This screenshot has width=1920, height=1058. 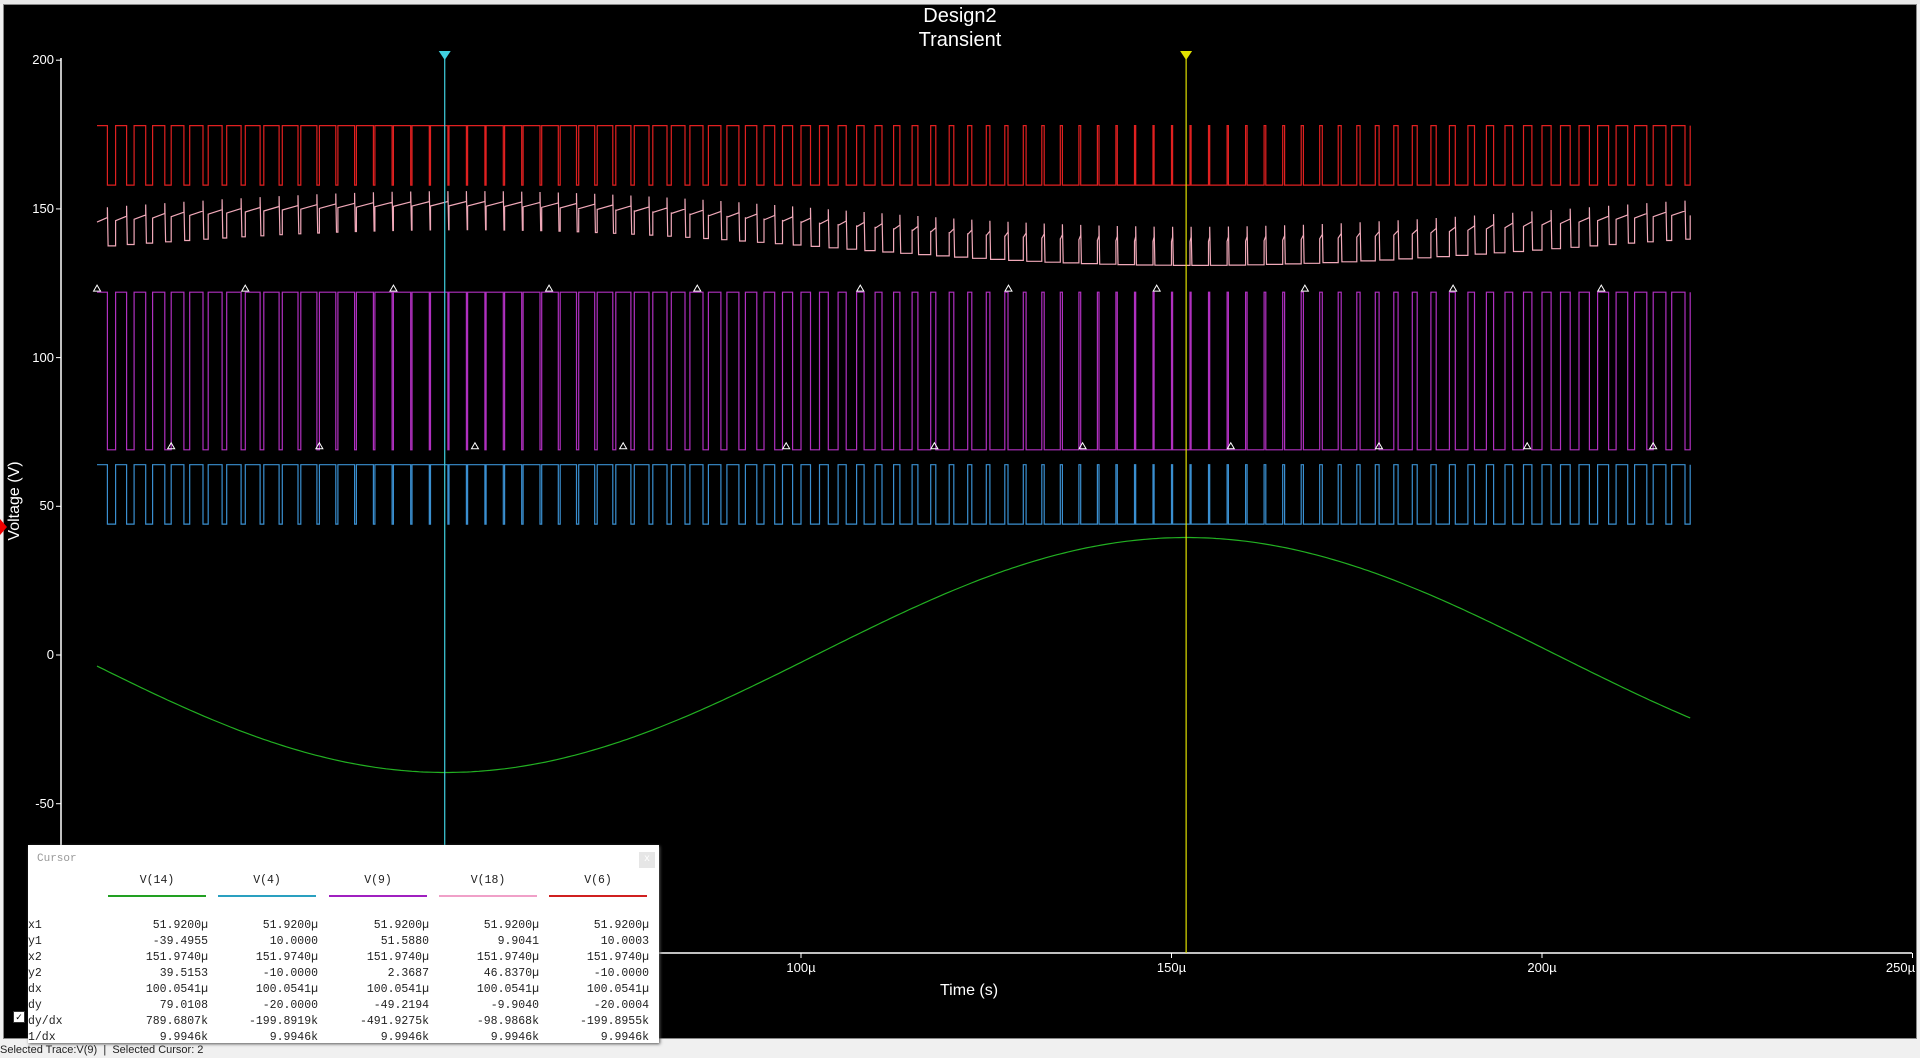 I want to click on row-label: y2, so click(x=35, y=973).